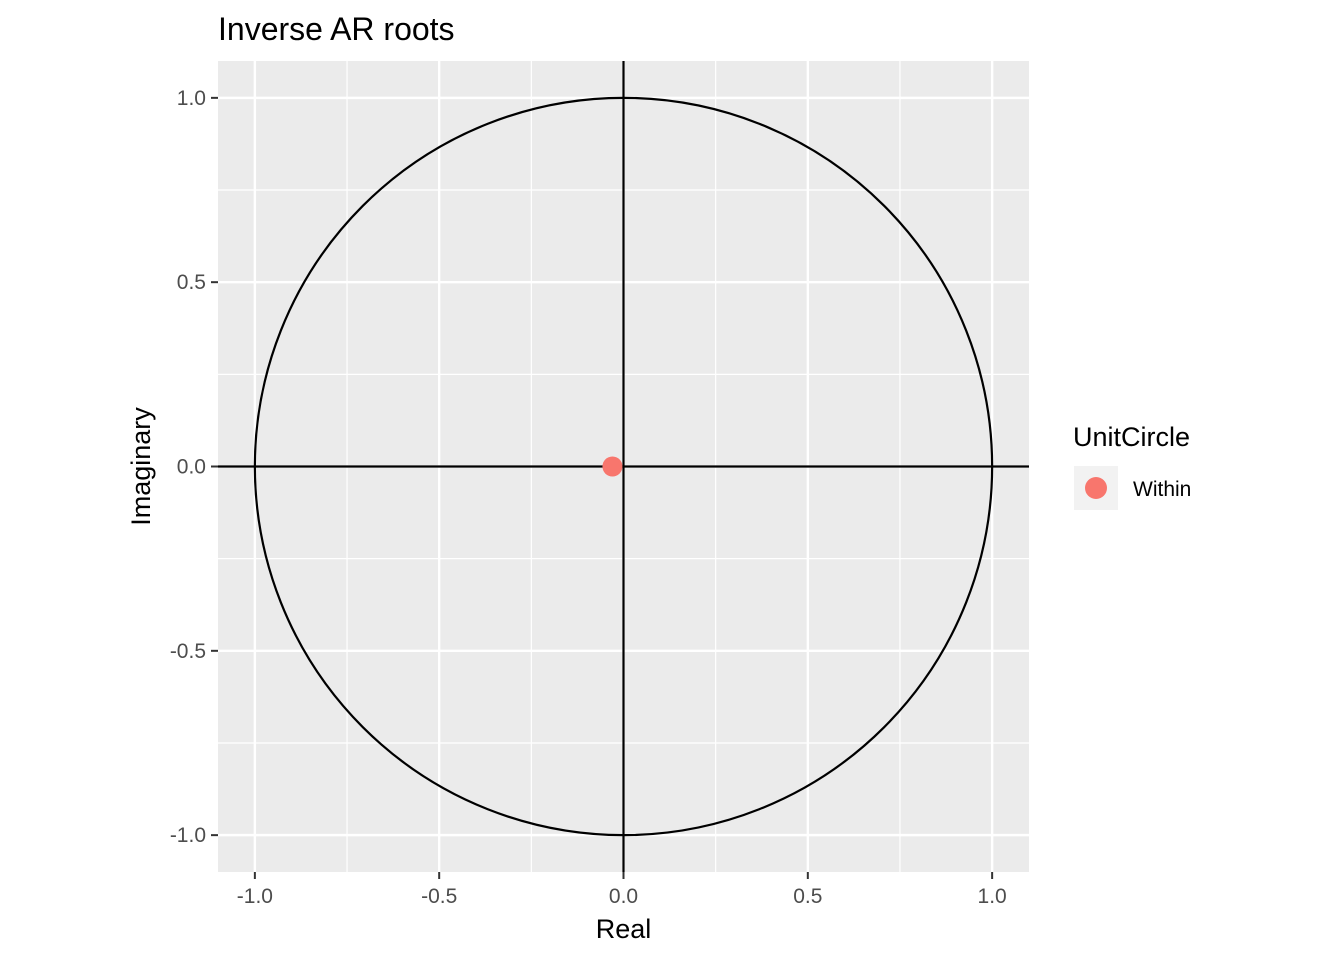  I want to click on x-tick-label: 1.0, so click(992, 896).